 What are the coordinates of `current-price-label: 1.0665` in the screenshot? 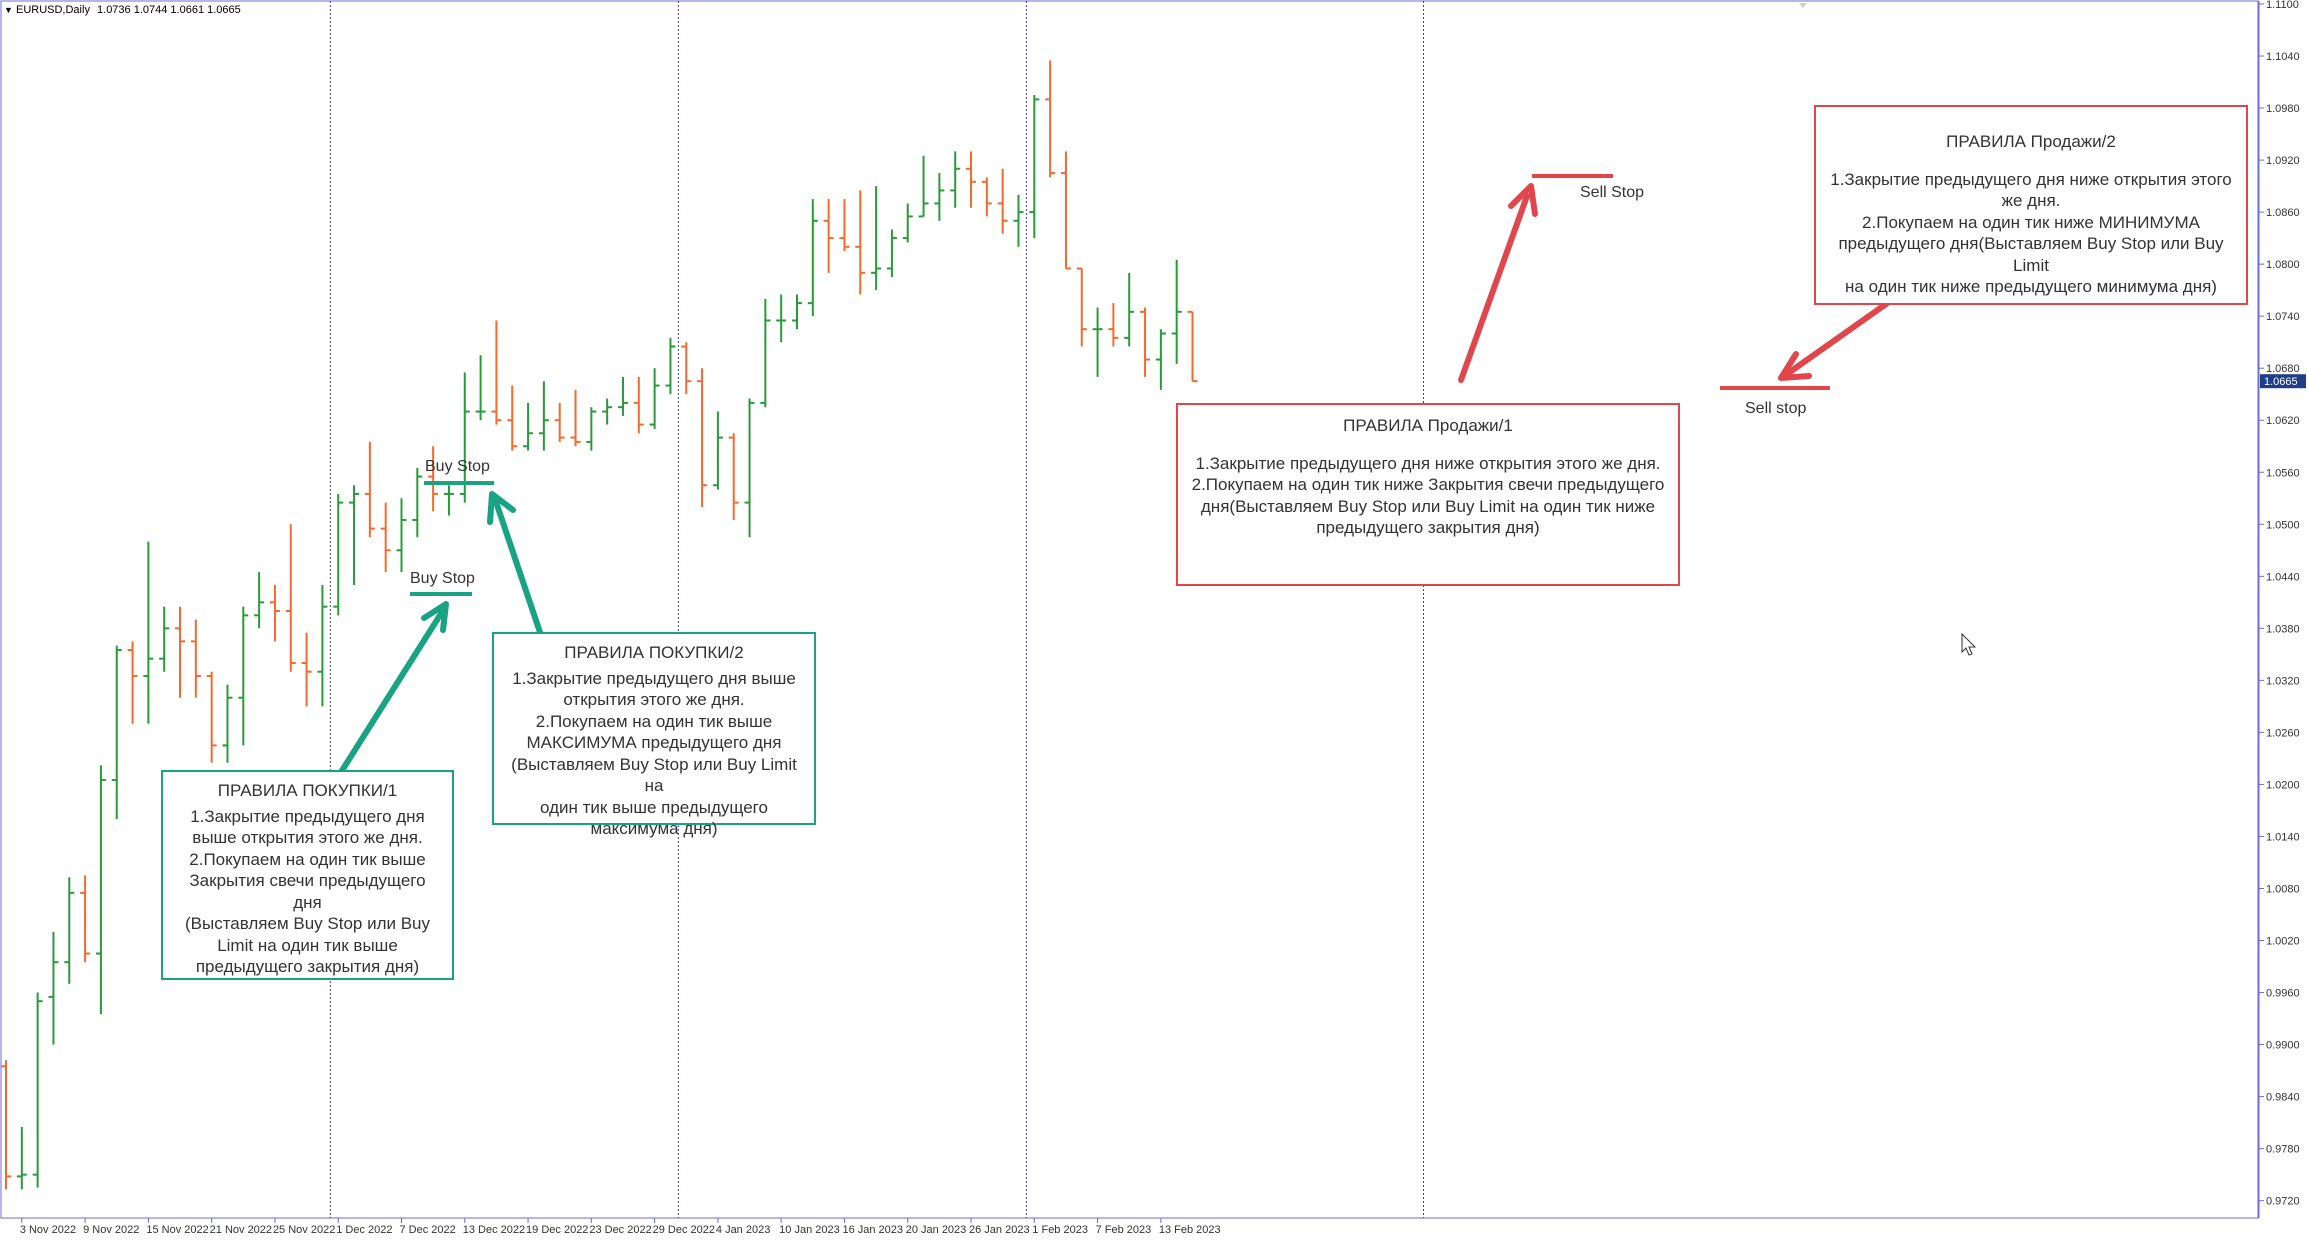 It's located at (2281, 382).